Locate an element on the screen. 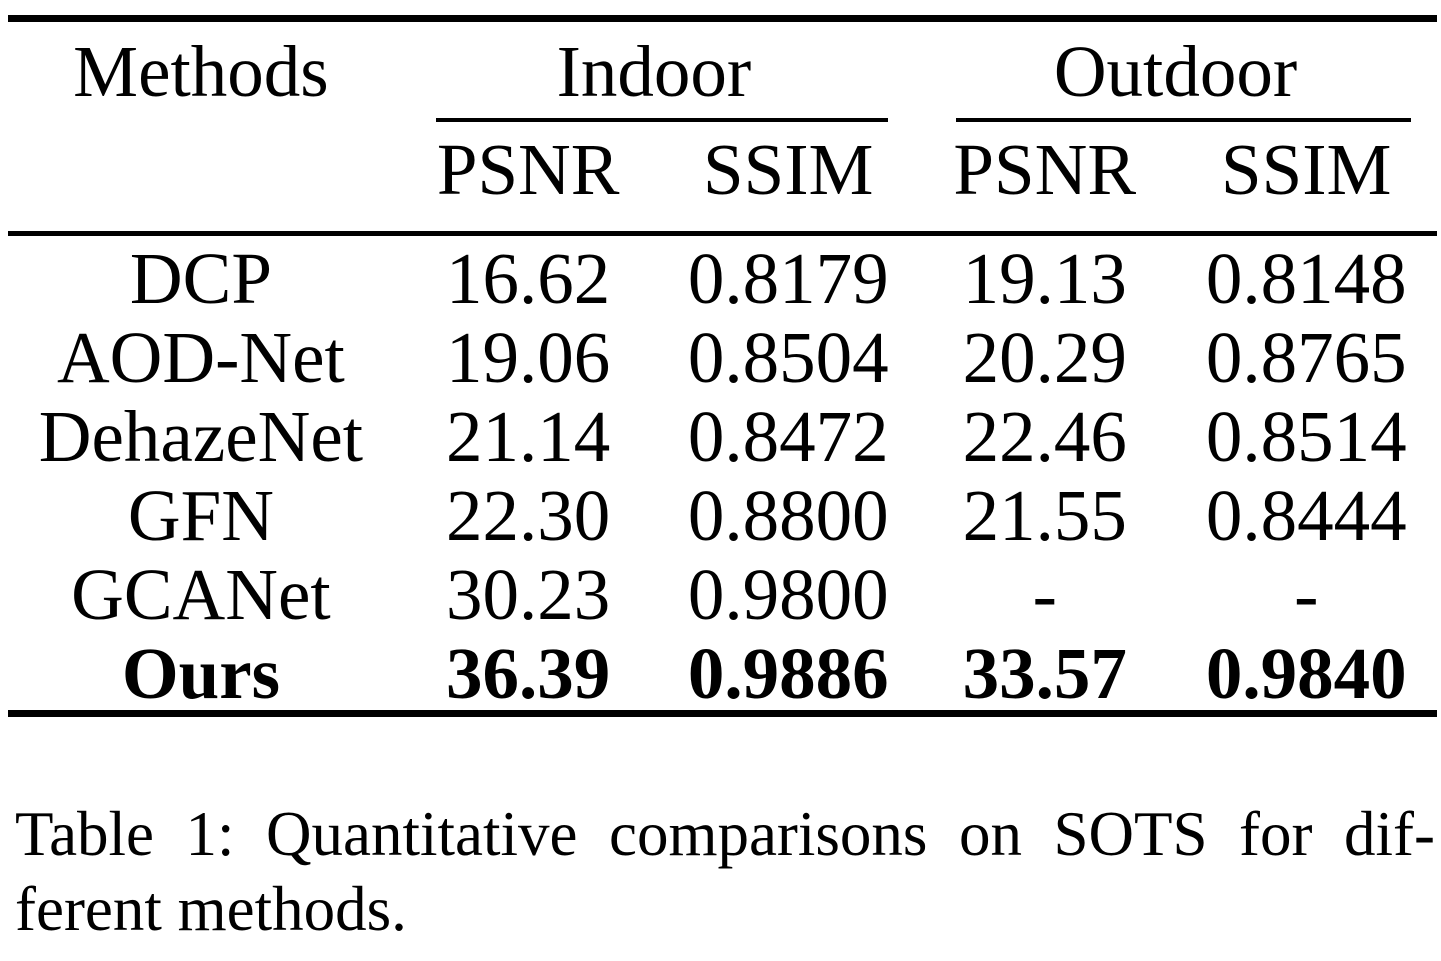 The height and width of the screenshot is (961, 1441). caption-line-2: ferent methods. is located at coordinates (211, 909).